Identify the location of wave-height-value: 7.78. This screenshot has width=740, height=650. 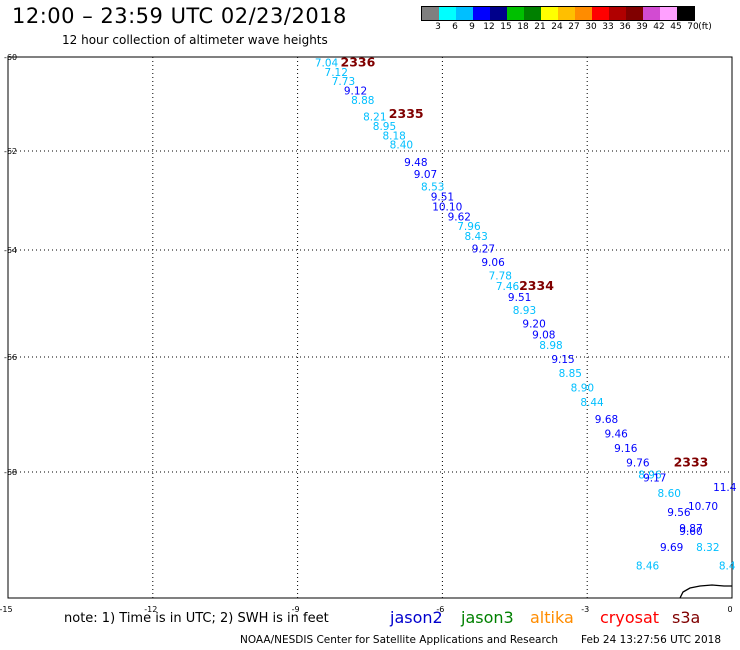
(500, 276).